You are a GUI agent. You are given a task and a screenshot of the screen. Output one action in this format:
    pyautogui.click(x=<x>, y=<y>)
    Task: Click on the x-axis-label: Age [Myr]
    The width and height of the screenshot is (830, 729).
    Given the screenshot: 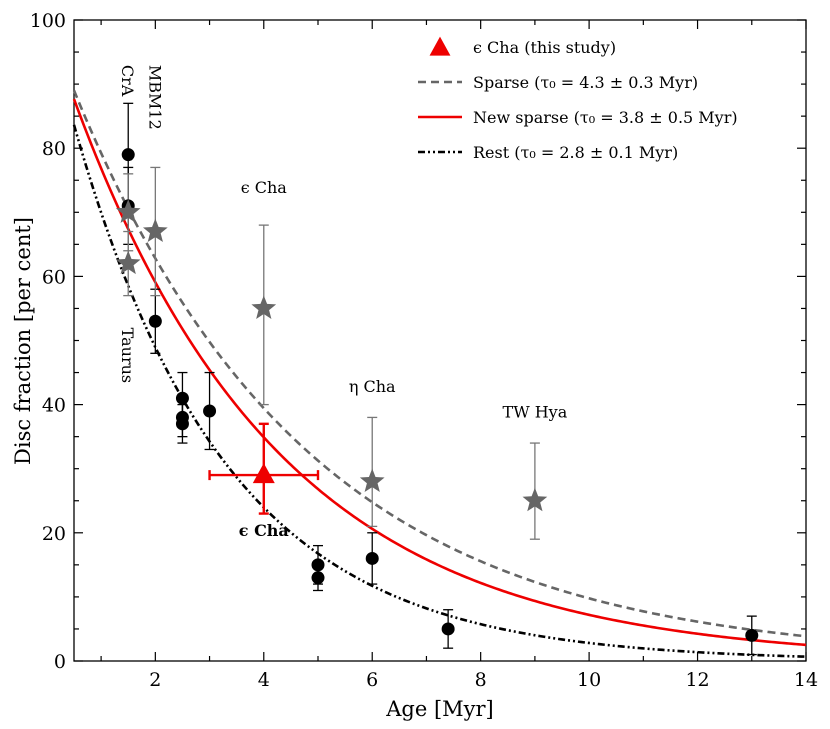 What is the action you would take?
    pyautogui.click(x=439, y=709)
    